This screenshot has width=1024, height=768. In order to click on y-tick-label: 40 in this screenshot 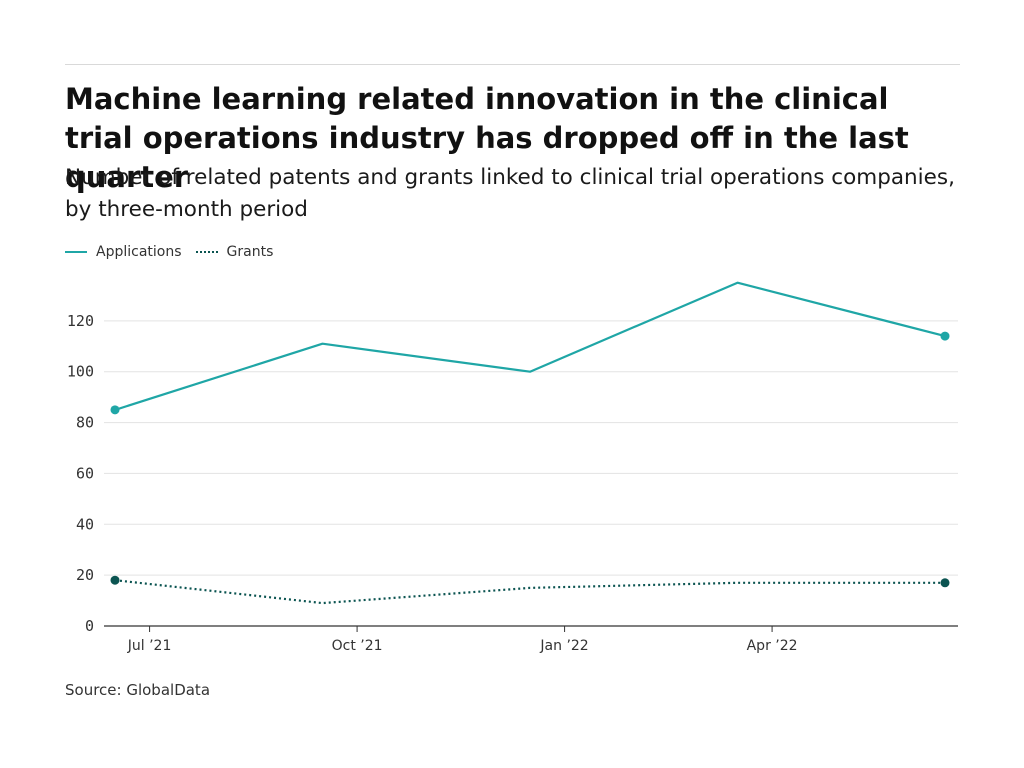, I will do `click(85, 524)`.